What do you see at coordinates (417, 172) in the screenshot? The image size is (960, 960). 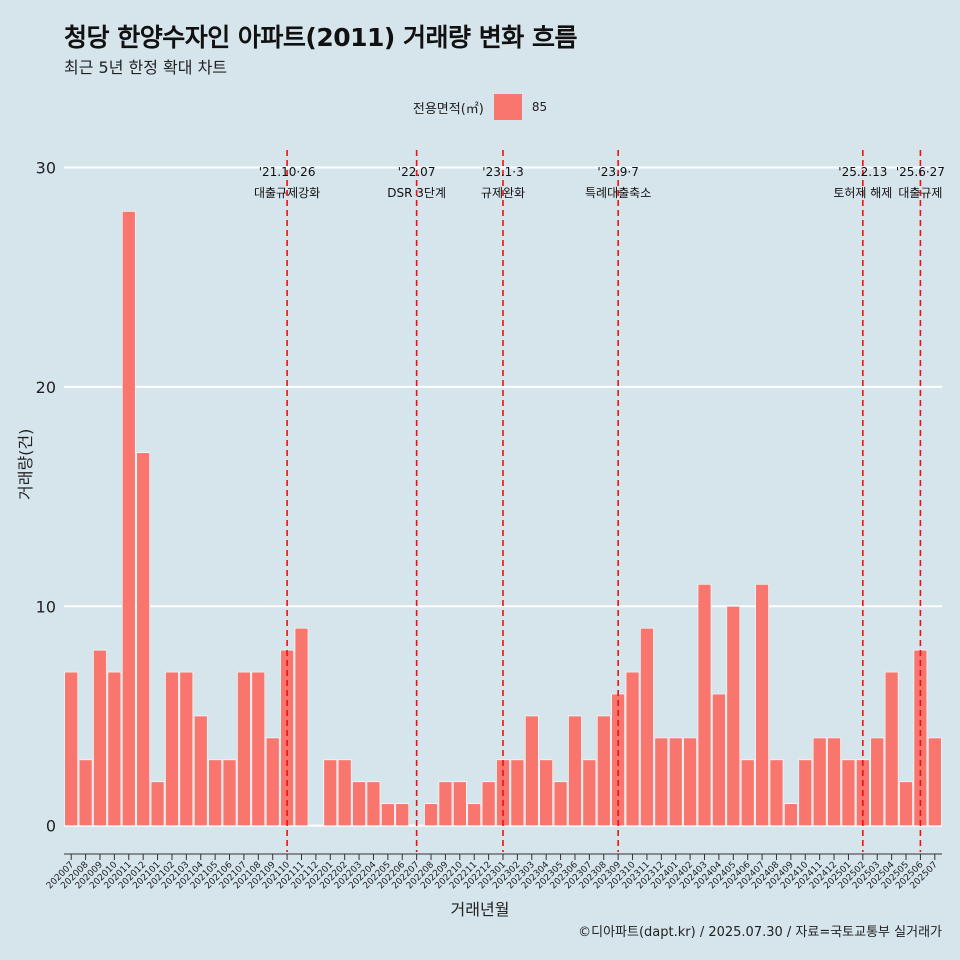 I see `event-date: '22.07` at bounding box center [417, 172].